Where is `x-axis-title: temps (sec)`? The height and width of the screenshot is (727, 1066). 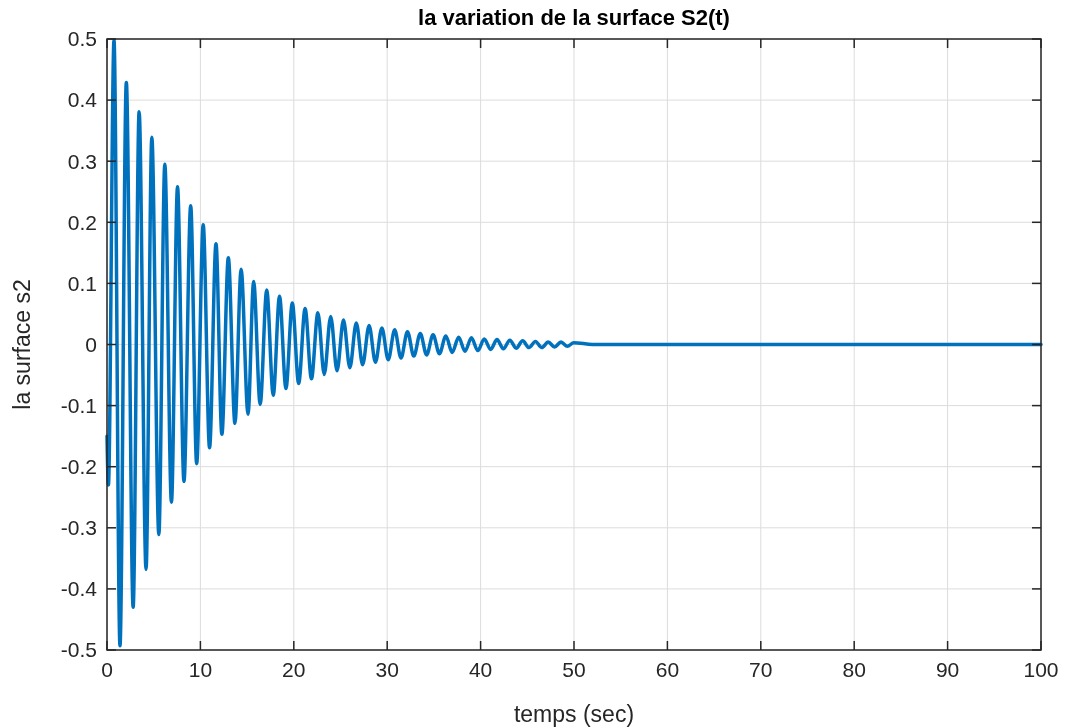 x-axis-title: temps (sec) is located at coordinates (574, 714).